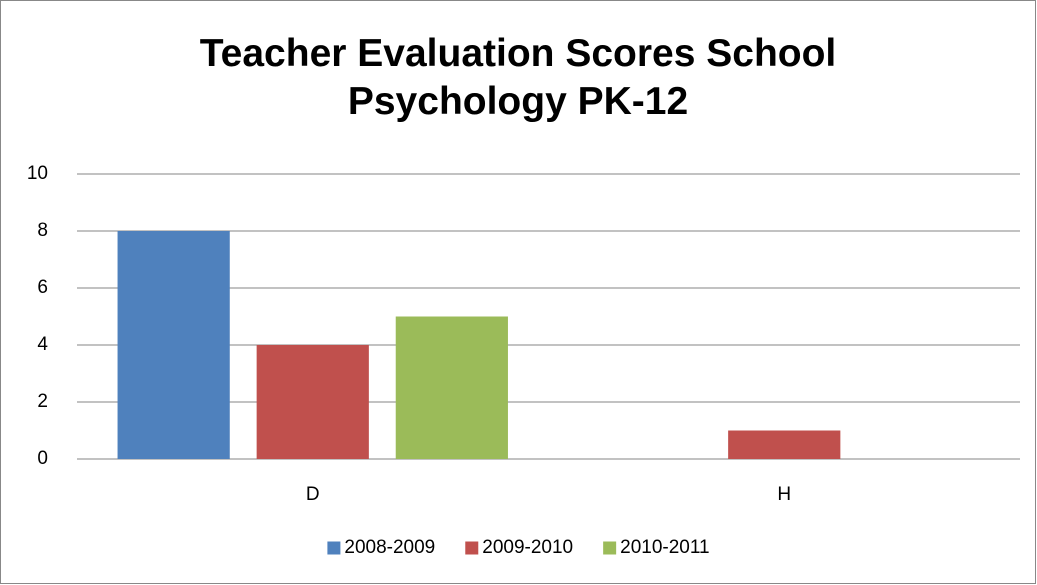  What do you see at coordinates (42, 230) in the screenshot?
I see `y-tick-label: 8` at bounding box center [42, 230].